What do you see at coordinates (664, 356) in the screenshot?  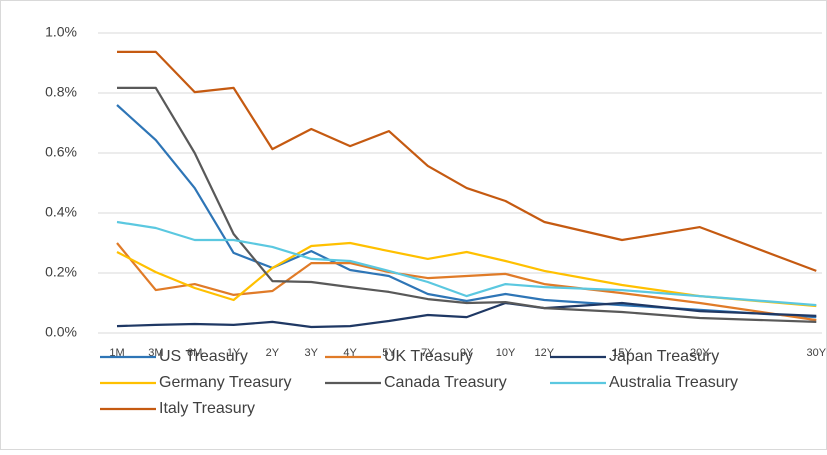 I see `legend-label: Japan Treasury` at bounding box center [664, 356].